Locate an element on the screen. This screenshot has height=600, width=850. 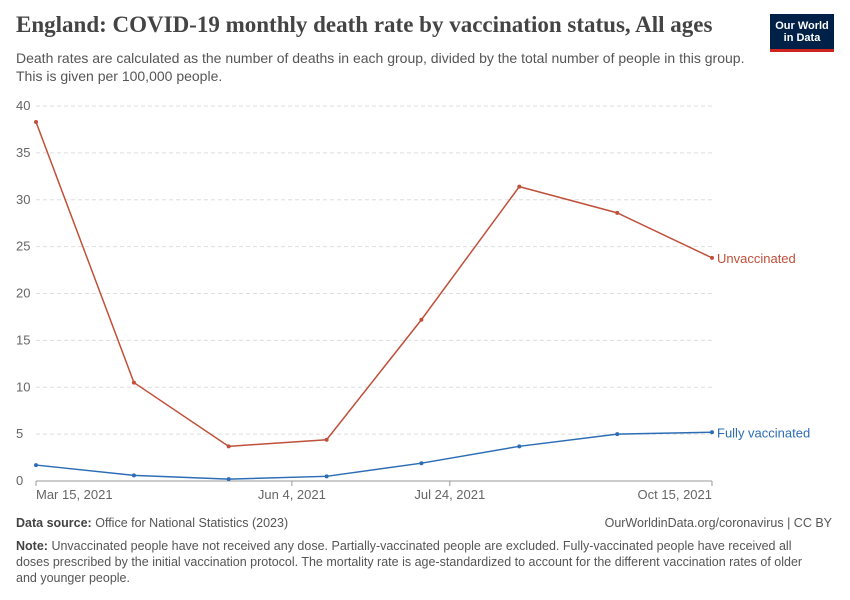
y-tick-label: 35 is located at coordinates (23, 152).